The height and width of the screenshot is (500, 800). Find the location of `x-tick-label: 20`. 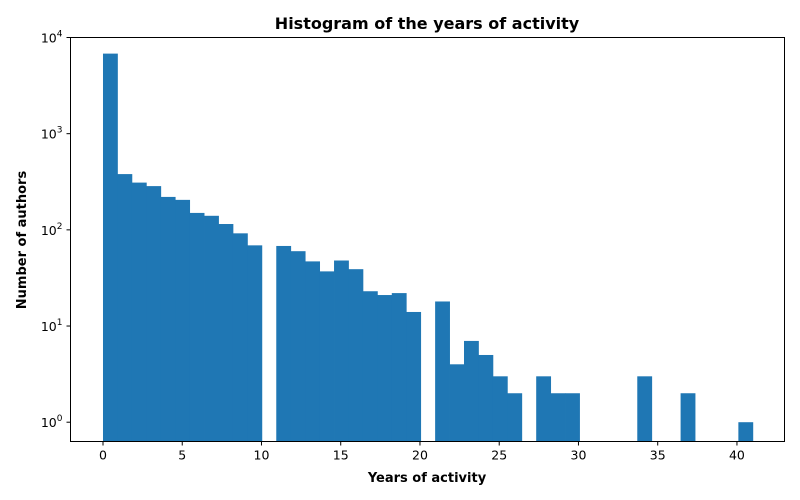

x-tick-label: 20 is located at coordinates (420, 455).